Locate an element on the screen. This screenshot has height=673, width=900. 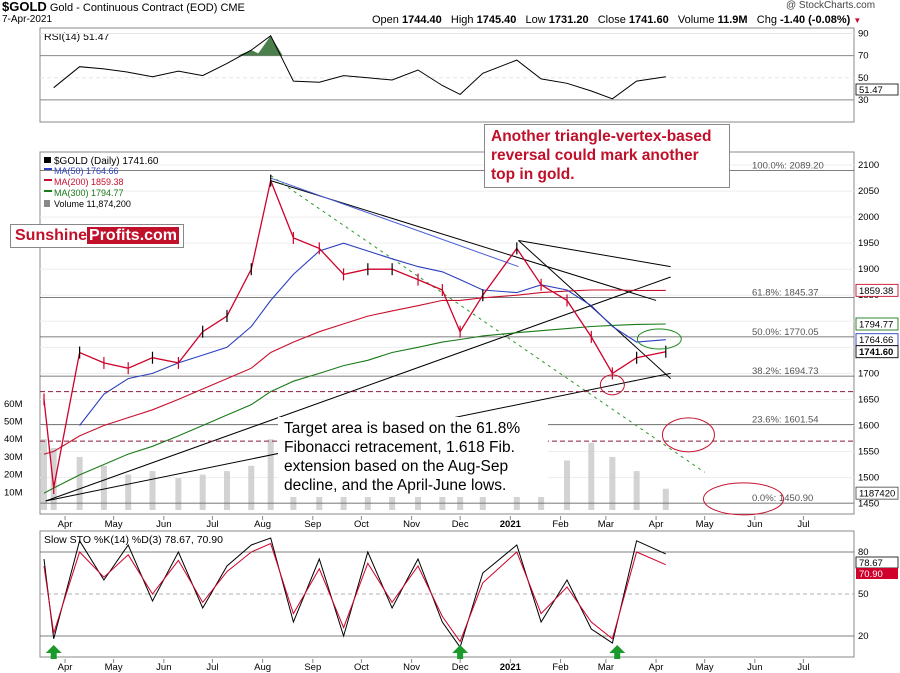
legend-price: $GOLD (Daily) 1741.60 is located at coordinates (106, 161).